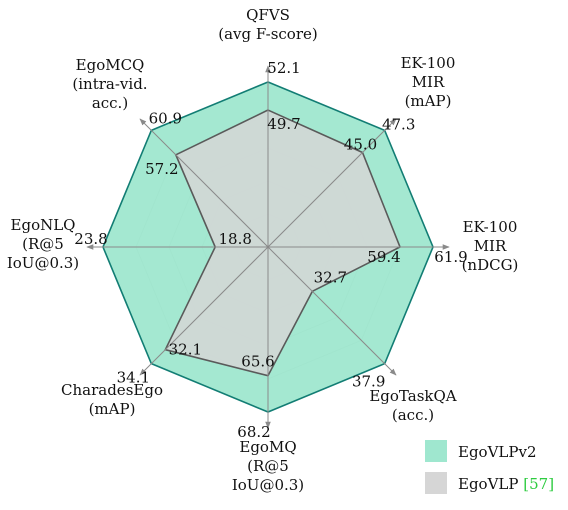 This screenshot has height=510, width=568. I want to click on legend-citation-ref: [57], so click(538, 484).